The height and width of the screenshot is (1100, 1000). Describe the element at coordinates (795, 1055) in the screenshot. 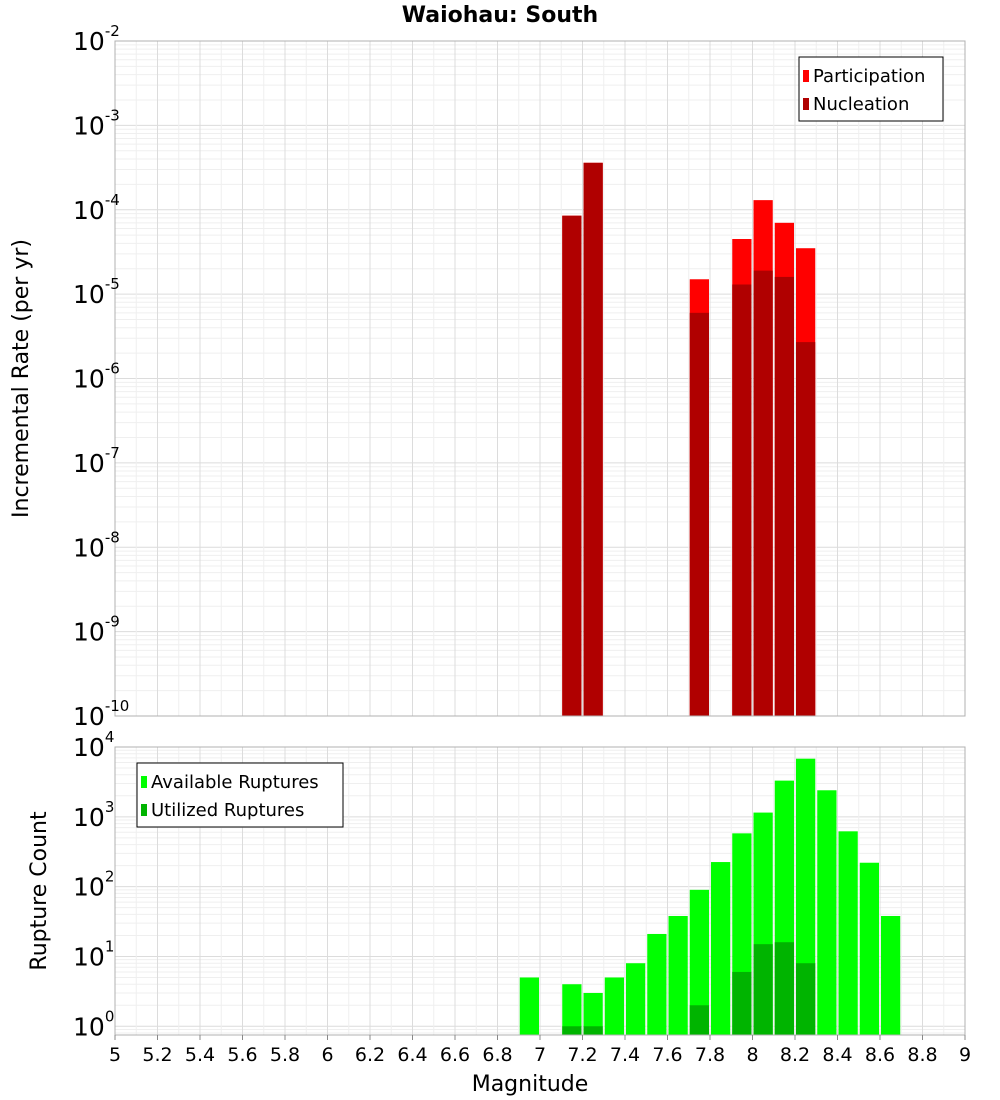

I see `x-tick-label: 8.2` at that location.